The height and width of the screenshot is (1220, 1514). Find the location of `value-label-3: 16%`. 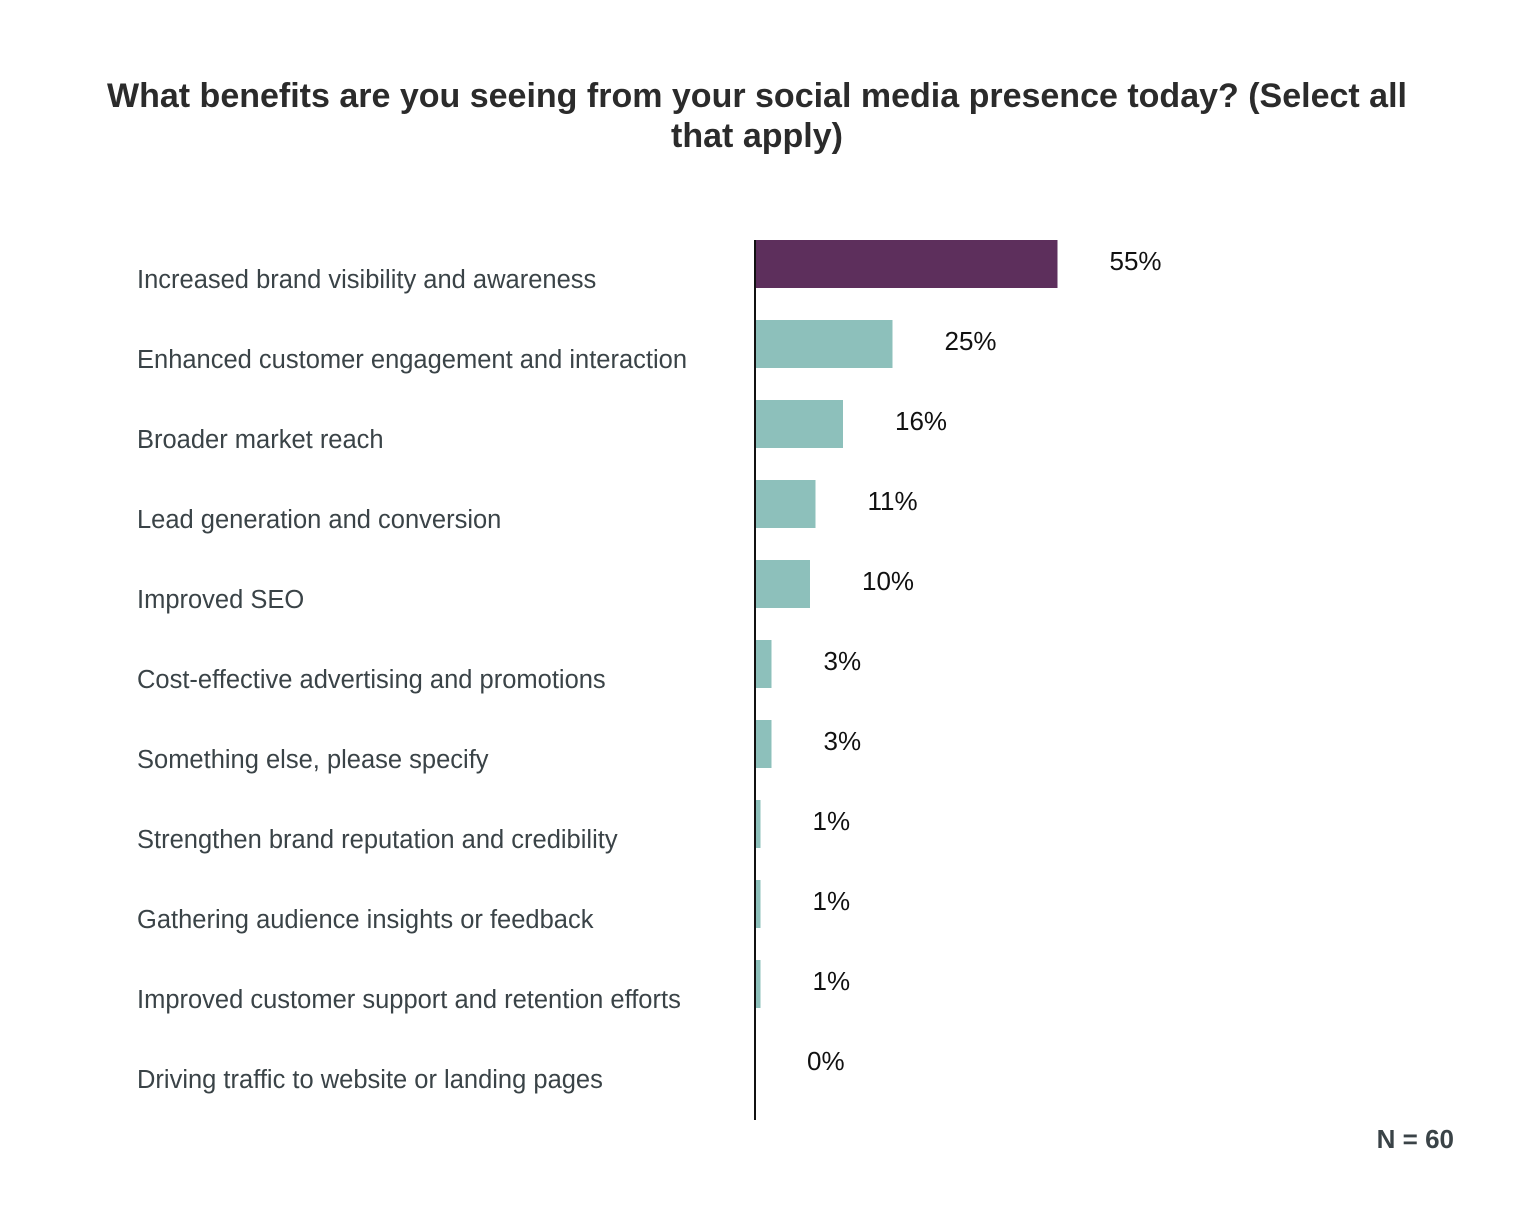

value-label-3: 16% is located at coordinates (921, 421).